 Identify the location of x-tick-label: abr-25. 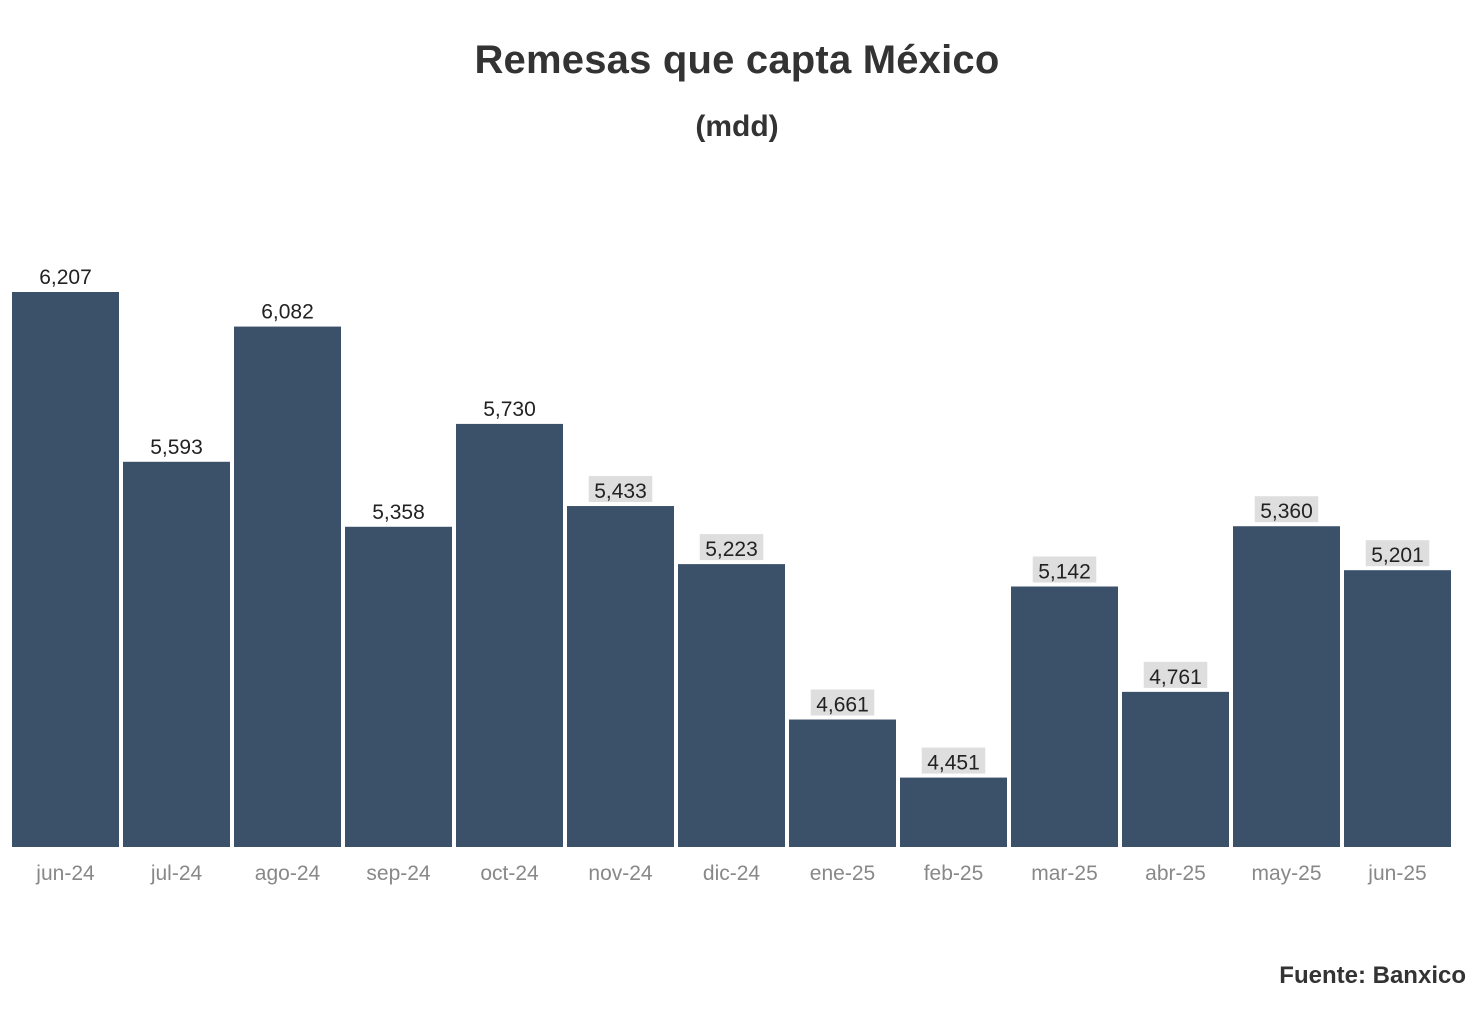
(1175, 873).